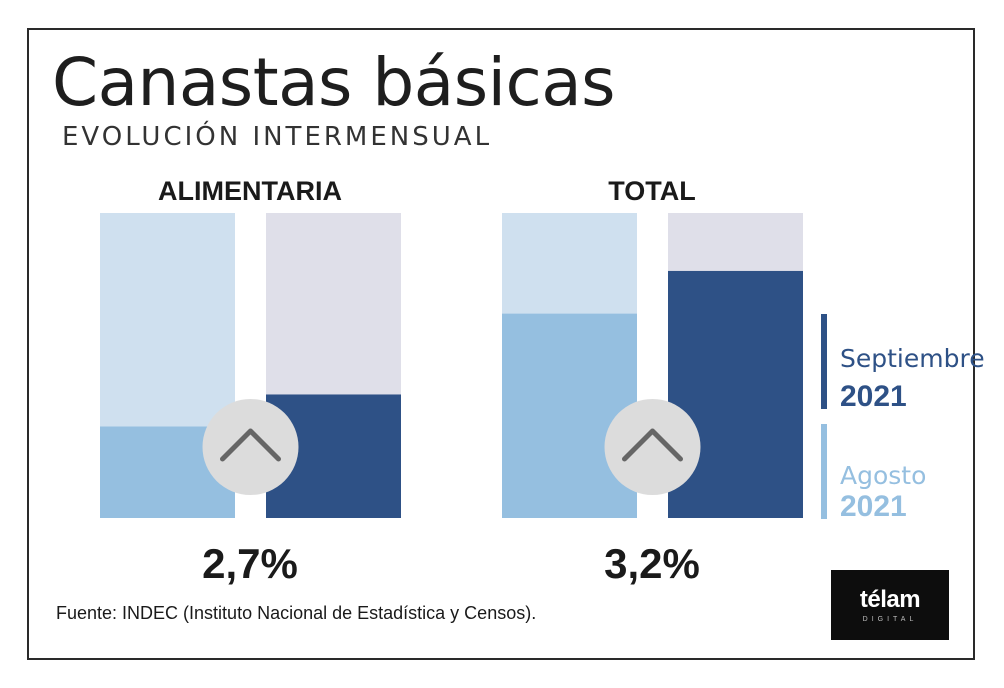  I want to click on page-title: Canastas básicas, so click(334, 82).